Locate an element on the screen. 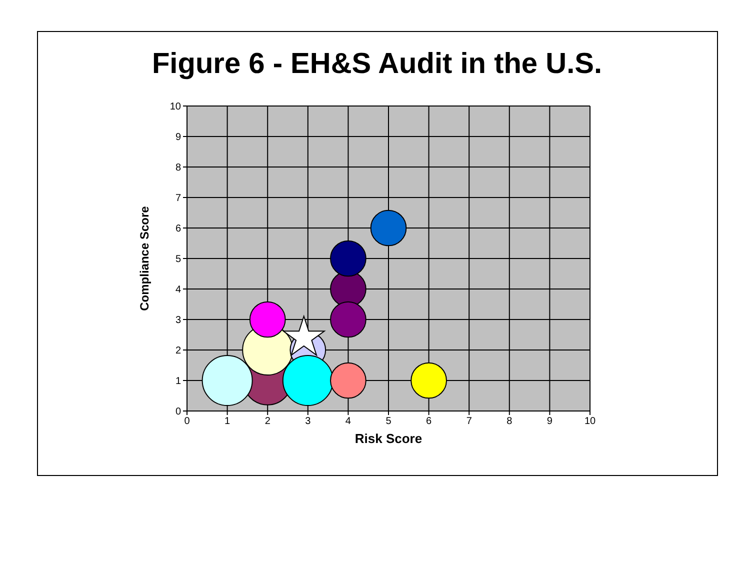  y-tick-label: 6 is located at coordinates (178, 229).